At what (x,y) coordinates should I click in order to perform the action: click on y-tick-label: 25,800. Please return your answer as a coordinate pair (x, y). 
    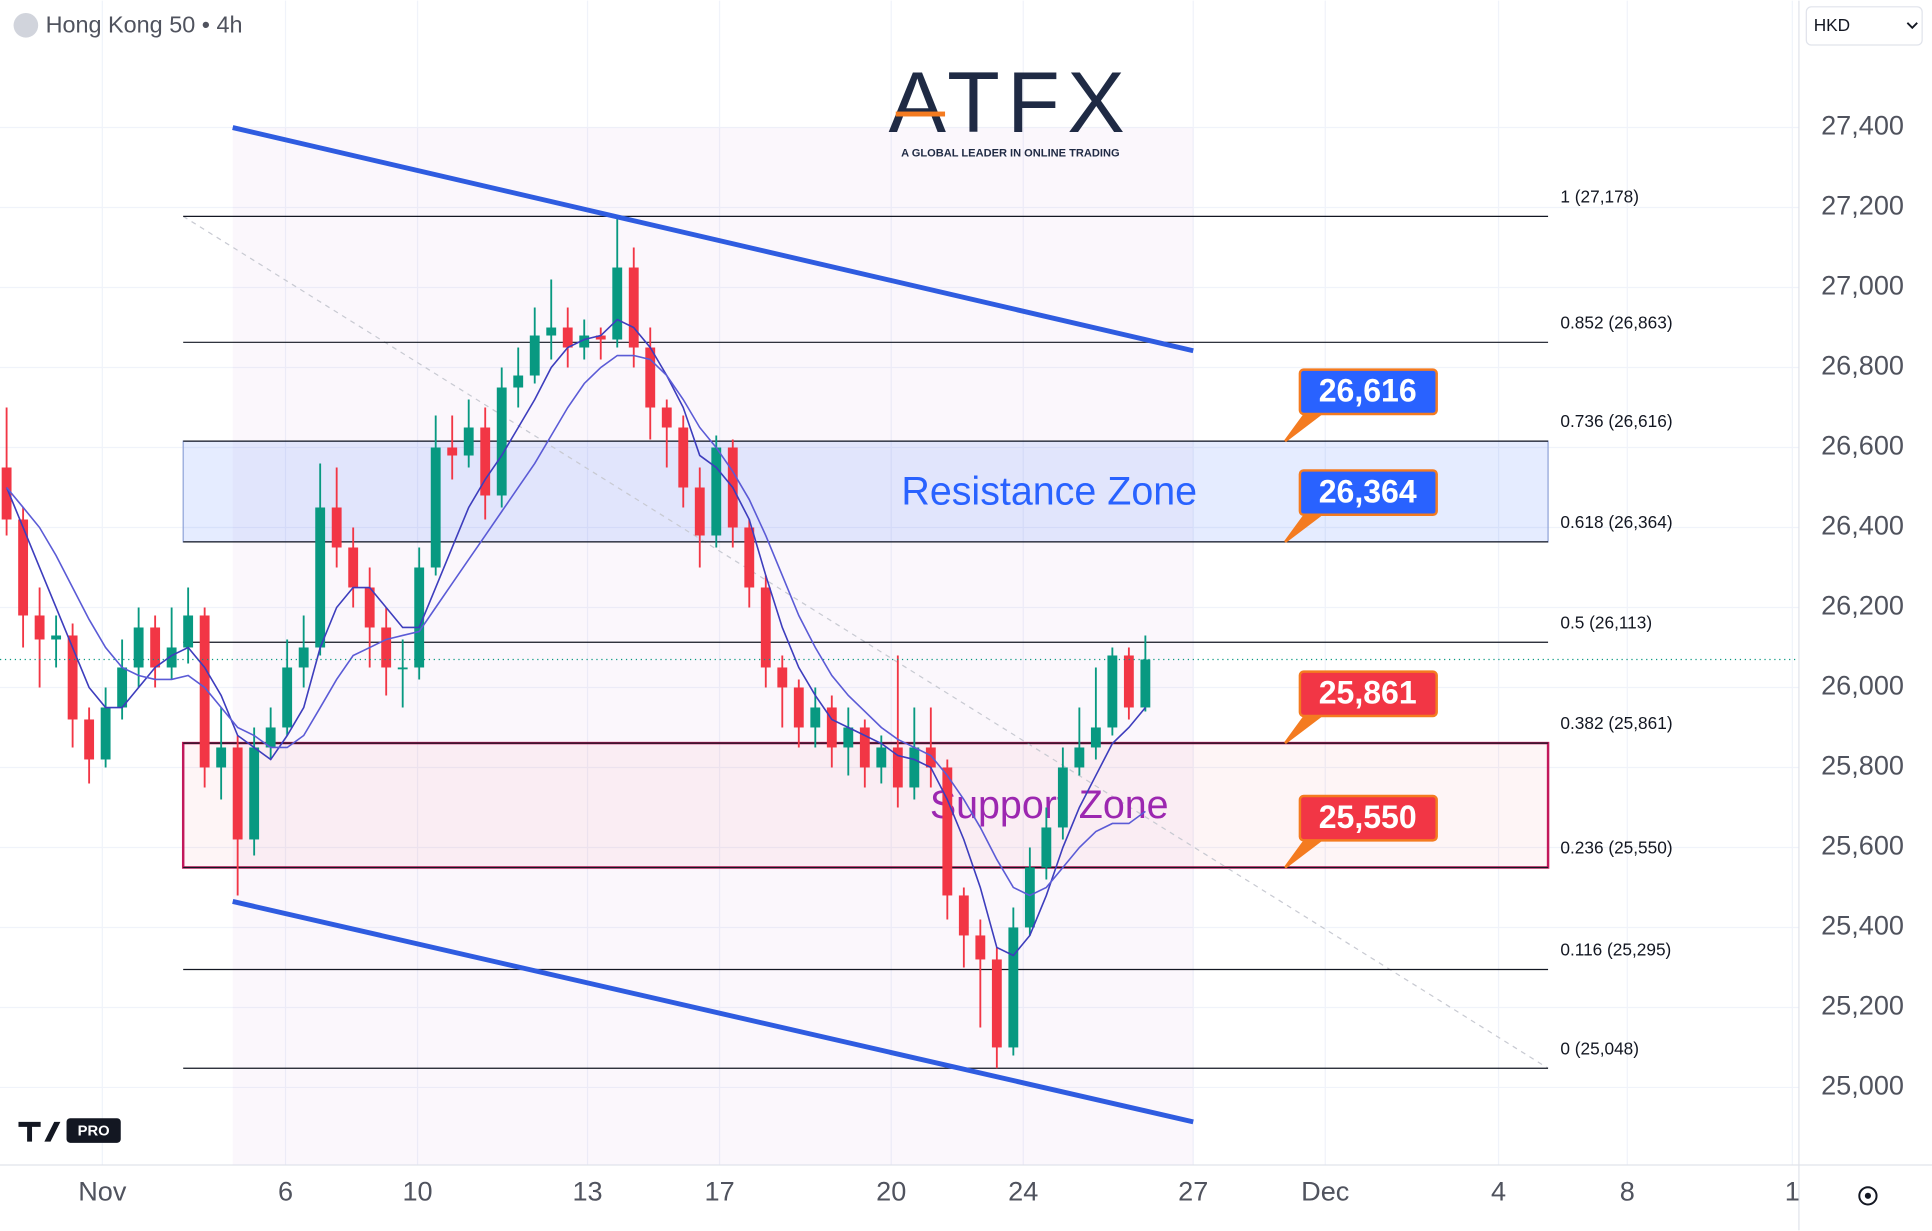
    Looking at the image, I should click on (1862, 765).